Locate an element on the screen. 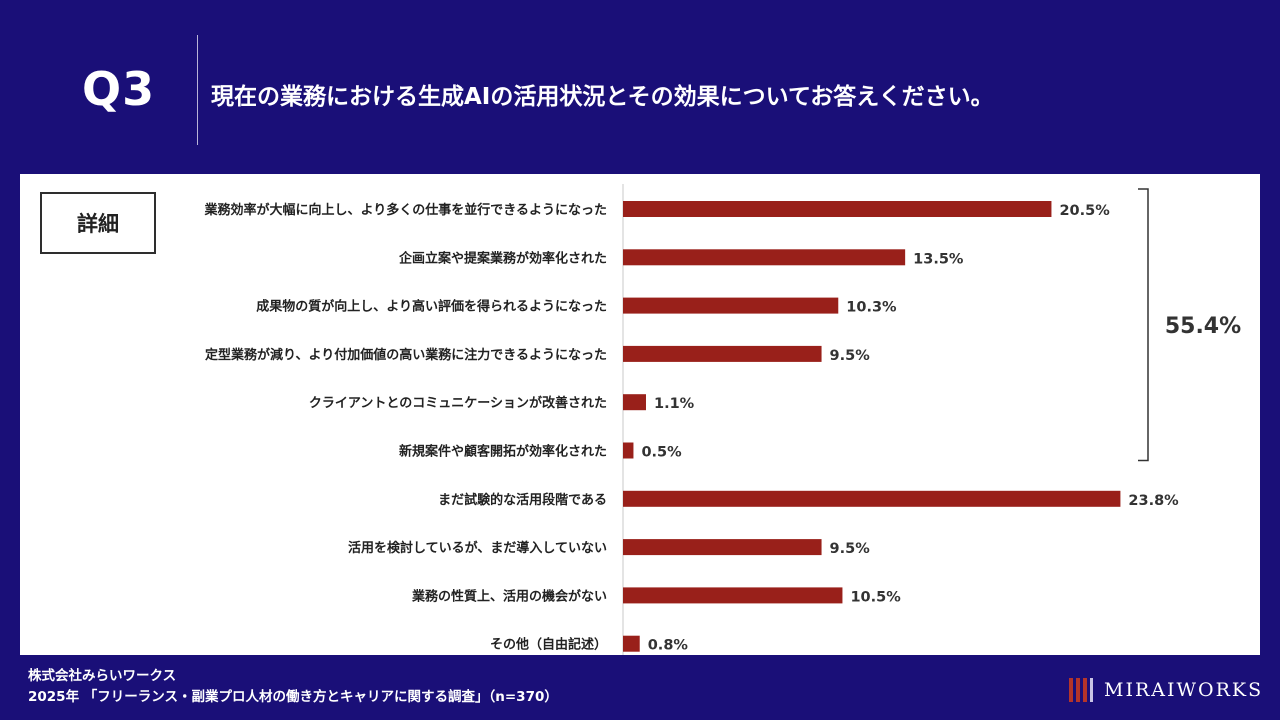 The height and width of the screenshot is (720, 1280). value-label: 0.5% is located at coordinates (661, 453).